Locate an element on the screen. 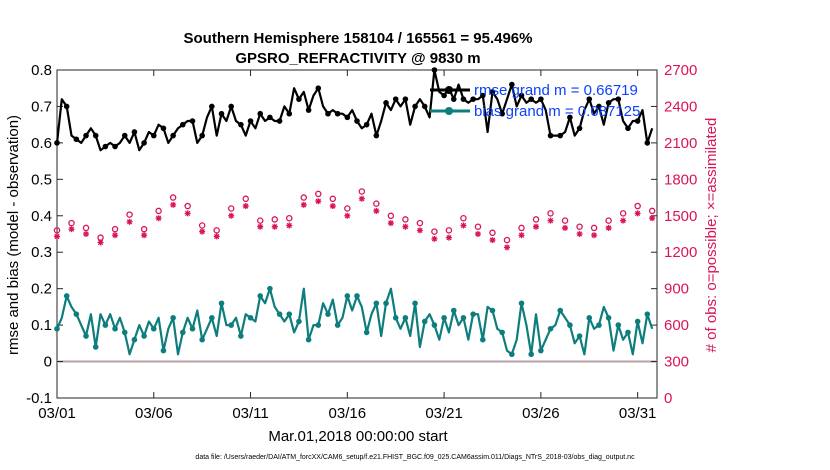 This screenshot has height=470, width=830. y-left-tick-label: 0.7 is located at coordinates (41, 106).